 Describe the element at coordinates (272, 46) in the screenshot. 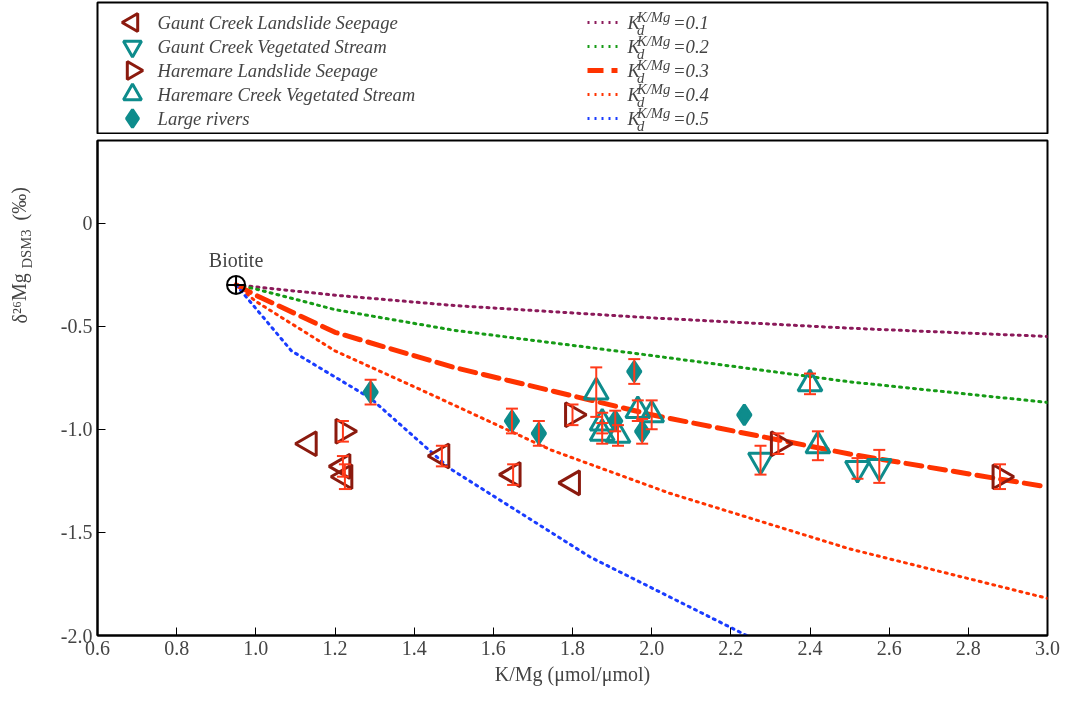

I see `legend-label: Gaunt Creek Vegetated Stream` at that location.